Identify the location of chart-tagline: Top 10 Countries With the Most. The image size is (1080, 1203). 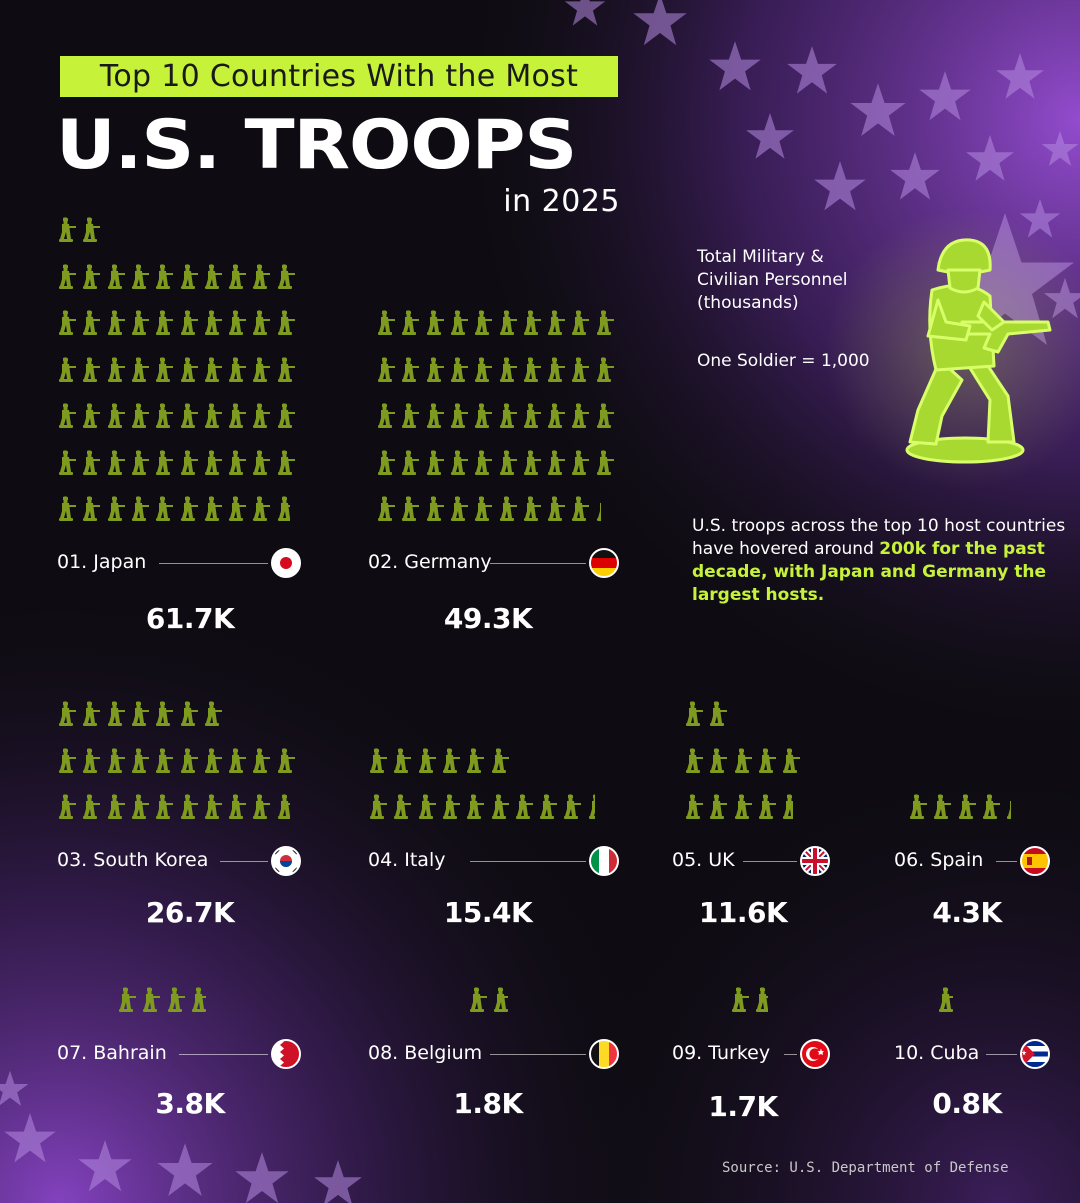
(339, 76).